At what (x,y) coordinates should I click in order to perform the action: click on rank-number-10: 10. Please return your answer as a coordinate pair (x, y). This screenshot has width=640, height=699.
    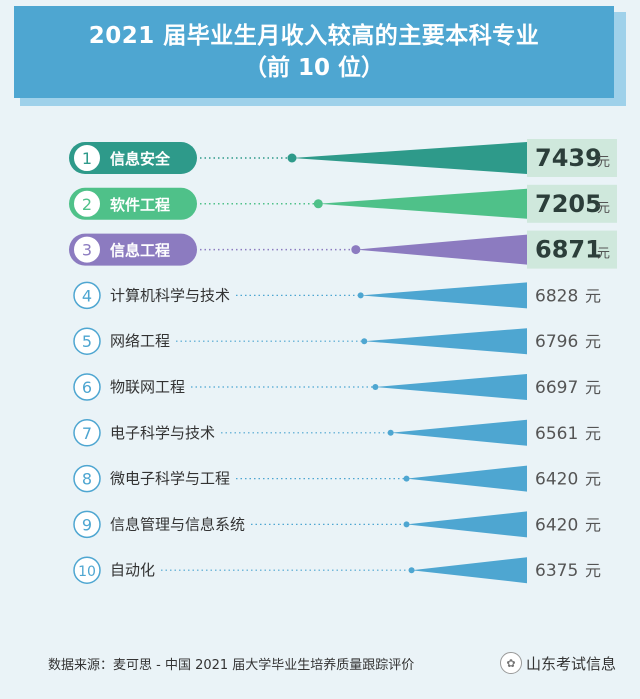
    Looking at the image, I should click on (87, 572).